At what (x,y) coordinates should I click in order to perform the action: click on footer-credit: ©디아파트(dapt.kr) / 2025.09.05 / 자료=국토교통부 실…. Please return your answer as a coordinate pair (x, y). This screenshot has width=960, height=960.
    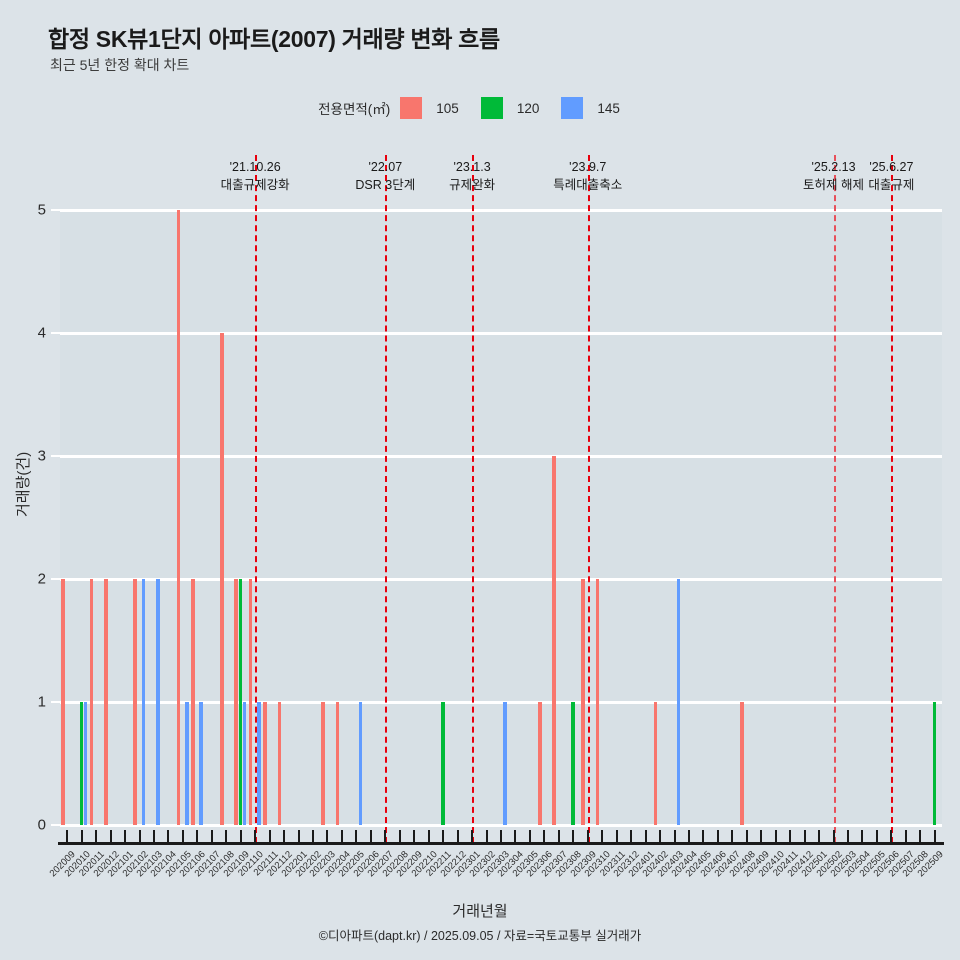
    Looking at the image, I should click on (480, 936).